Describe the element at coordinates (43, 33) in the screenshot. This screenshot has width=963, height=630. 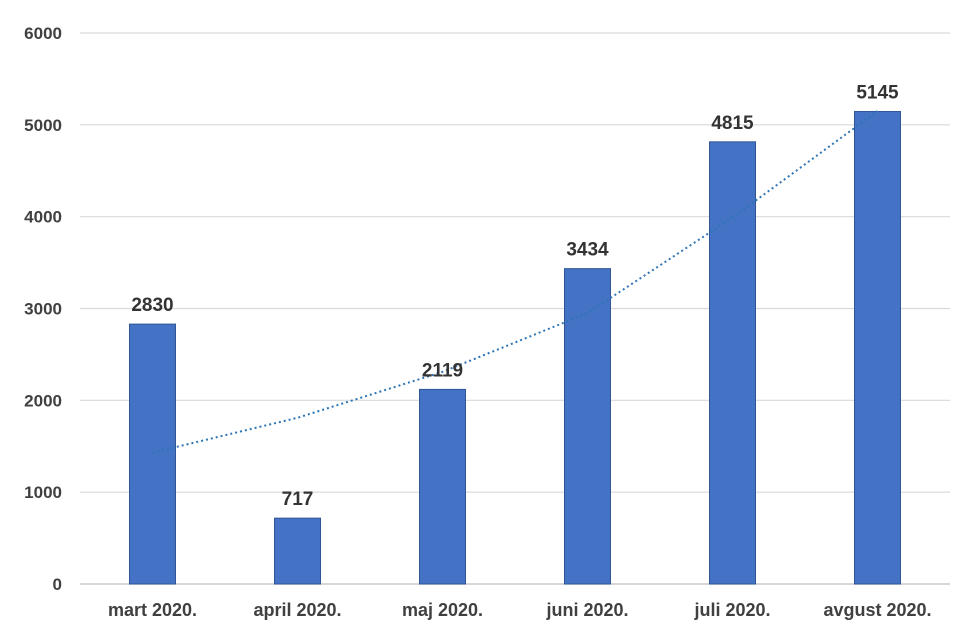
I see `y-tick-label: 6000` at that location.